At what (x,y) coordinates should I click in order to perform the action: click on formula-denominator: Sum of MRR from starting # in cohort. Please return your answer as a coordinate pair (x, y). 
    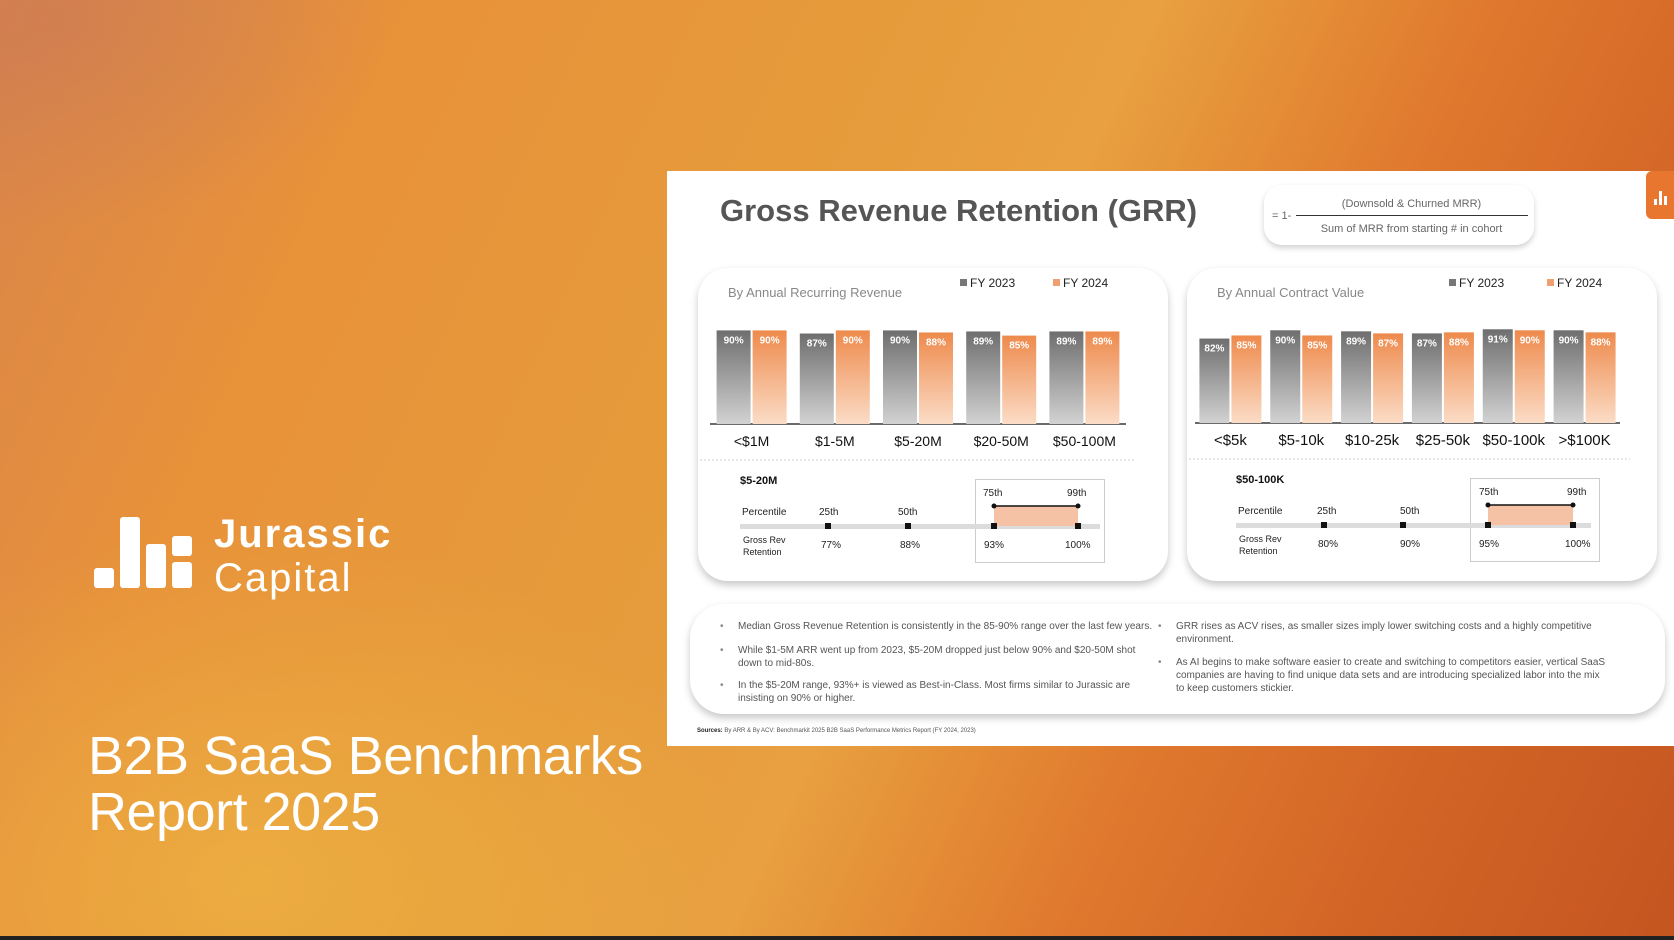
    Looking at the image, I should click on (1411, 229).